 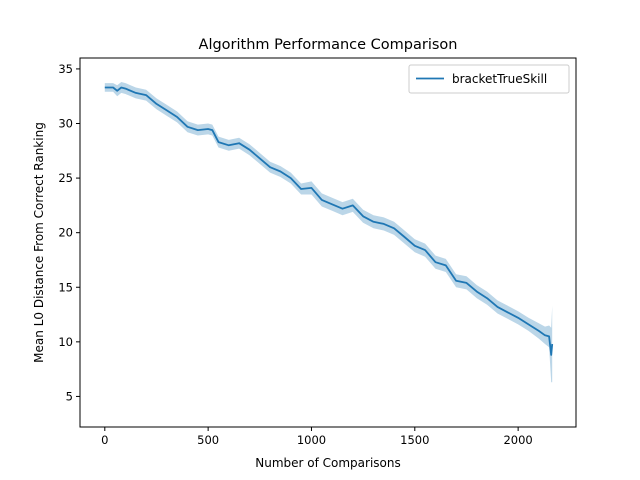 I want to click on chart-title: Algorithm Performance Comparison, so click(x=328, y=45).